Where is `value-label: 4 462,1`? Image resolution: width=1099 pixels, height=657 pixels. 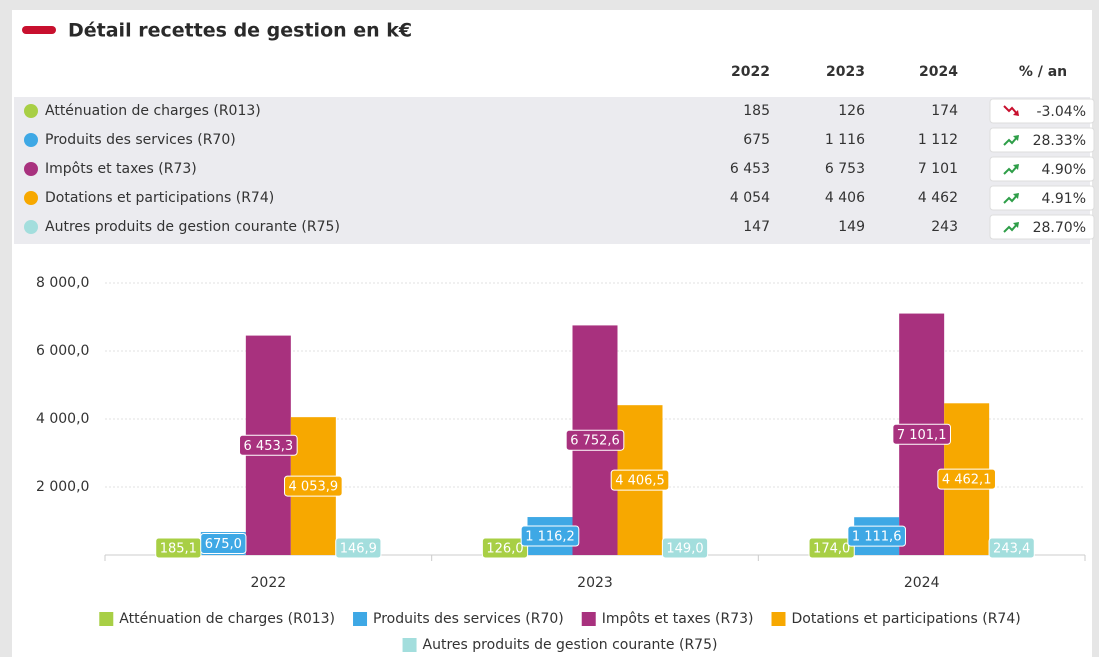 value-label: 4 462,1 is located at coordinates (966, 479).